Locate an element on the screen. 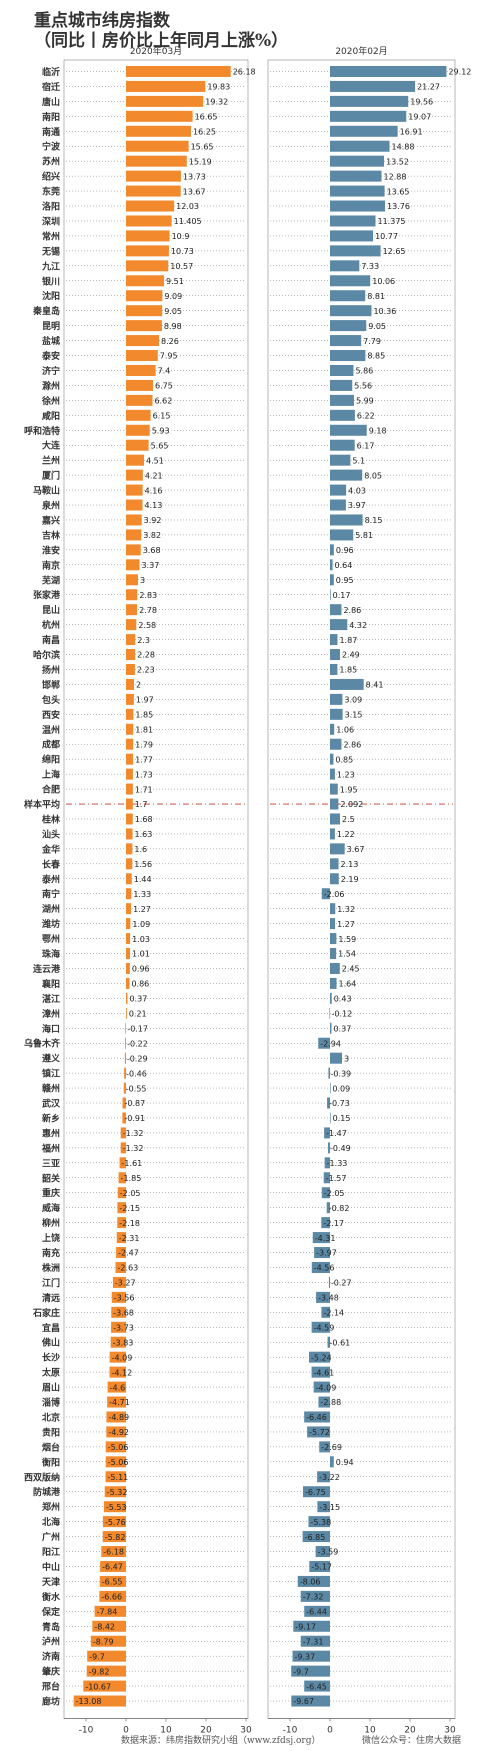 The width and height of the screenshot is (480, 1751). data-label: 2.86 is located at coordinates (352, 610).